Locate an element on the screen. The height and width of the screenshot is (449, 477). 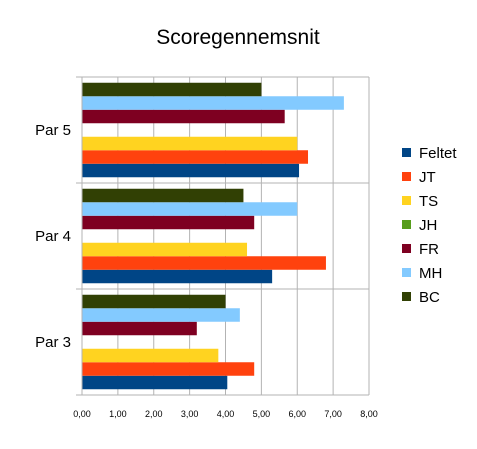
x-tick-label: 4,00 is located at coordinates (226, 414).